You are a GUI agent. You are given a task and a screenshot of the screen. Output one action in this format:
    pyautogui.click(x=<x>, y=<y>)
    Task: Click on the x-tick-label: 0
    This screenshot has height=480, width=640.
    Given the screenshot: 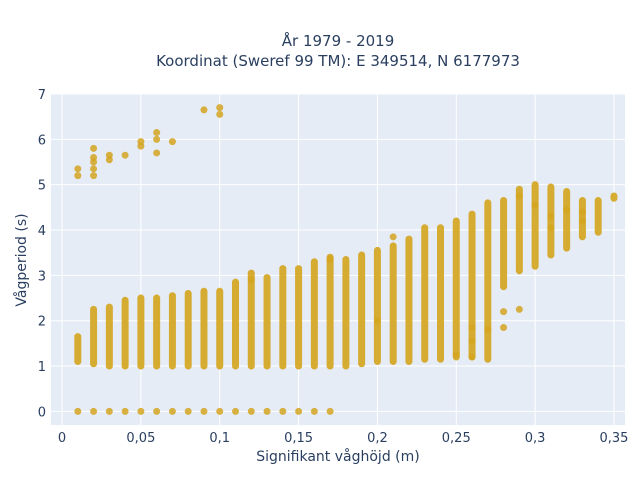 What is the action you would take?
    pyautogui.click(x=62, y=438)
    